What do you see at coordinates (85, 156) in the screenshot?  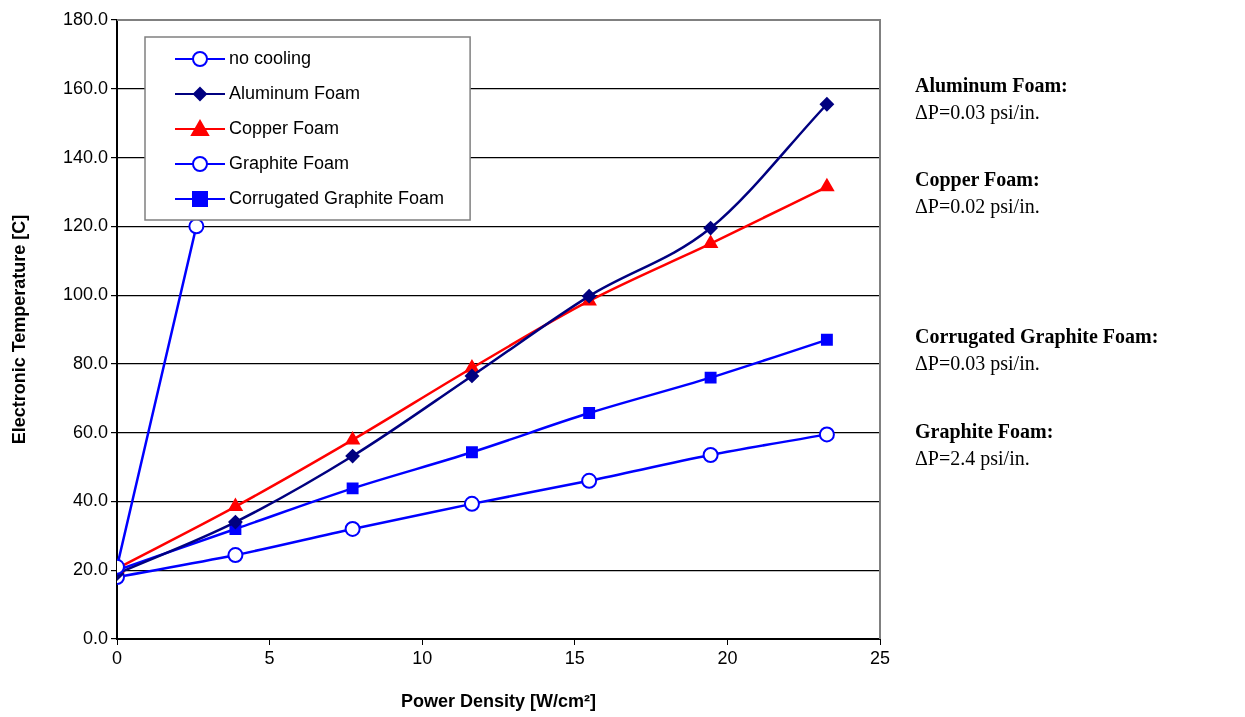 I see `y-tick-label: 140.0` at bounding box center [85, 156].